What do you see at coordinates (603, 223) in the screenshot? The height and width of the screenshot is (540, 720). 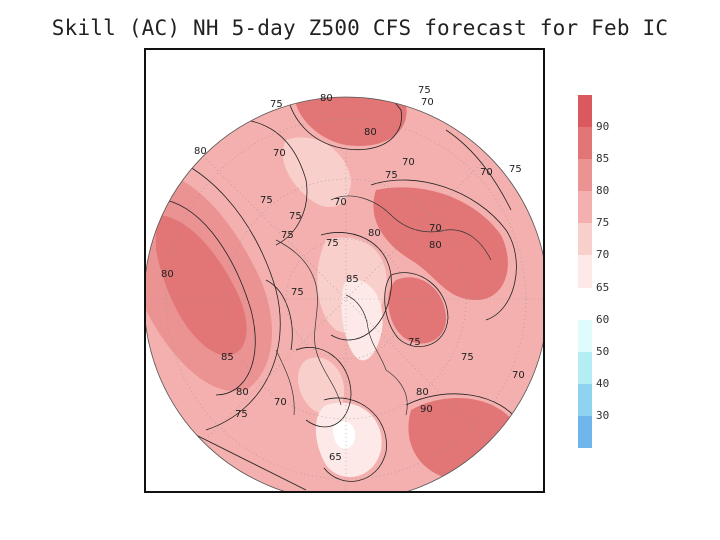 I see `colorbar-label: 75` at bounding box center [603, 223].